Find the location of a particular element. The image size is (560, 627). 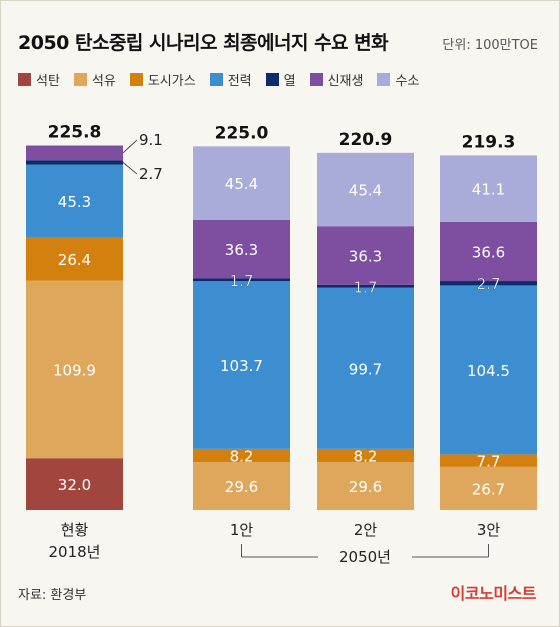

segment-label-3-4: 2.7 is located at coordinates (489, 284).